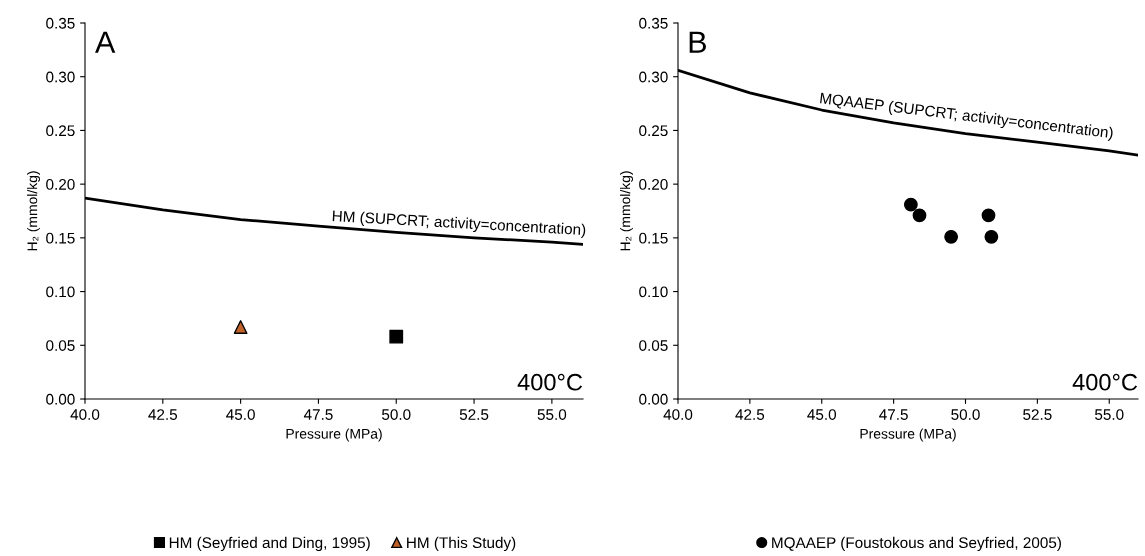 Image resolution: width=1145 pixels, height=556 pixels. I want to click on legend-label: HM (This Study), so click(461, 544).